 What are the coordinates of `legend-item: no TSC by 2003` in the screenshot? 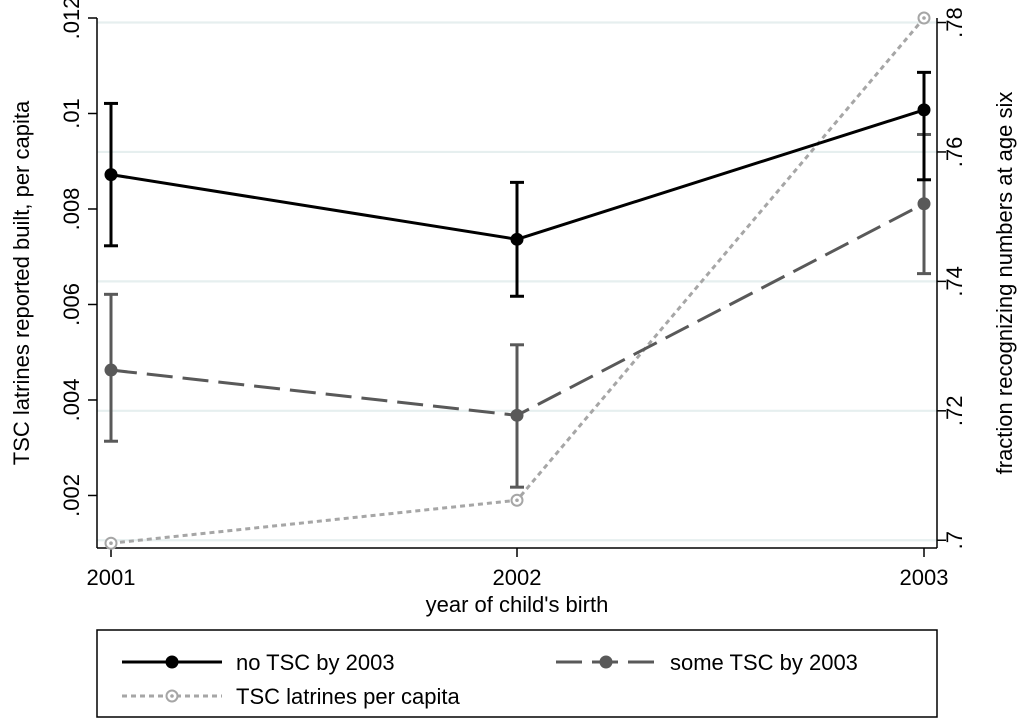 It's located at (258, 662).